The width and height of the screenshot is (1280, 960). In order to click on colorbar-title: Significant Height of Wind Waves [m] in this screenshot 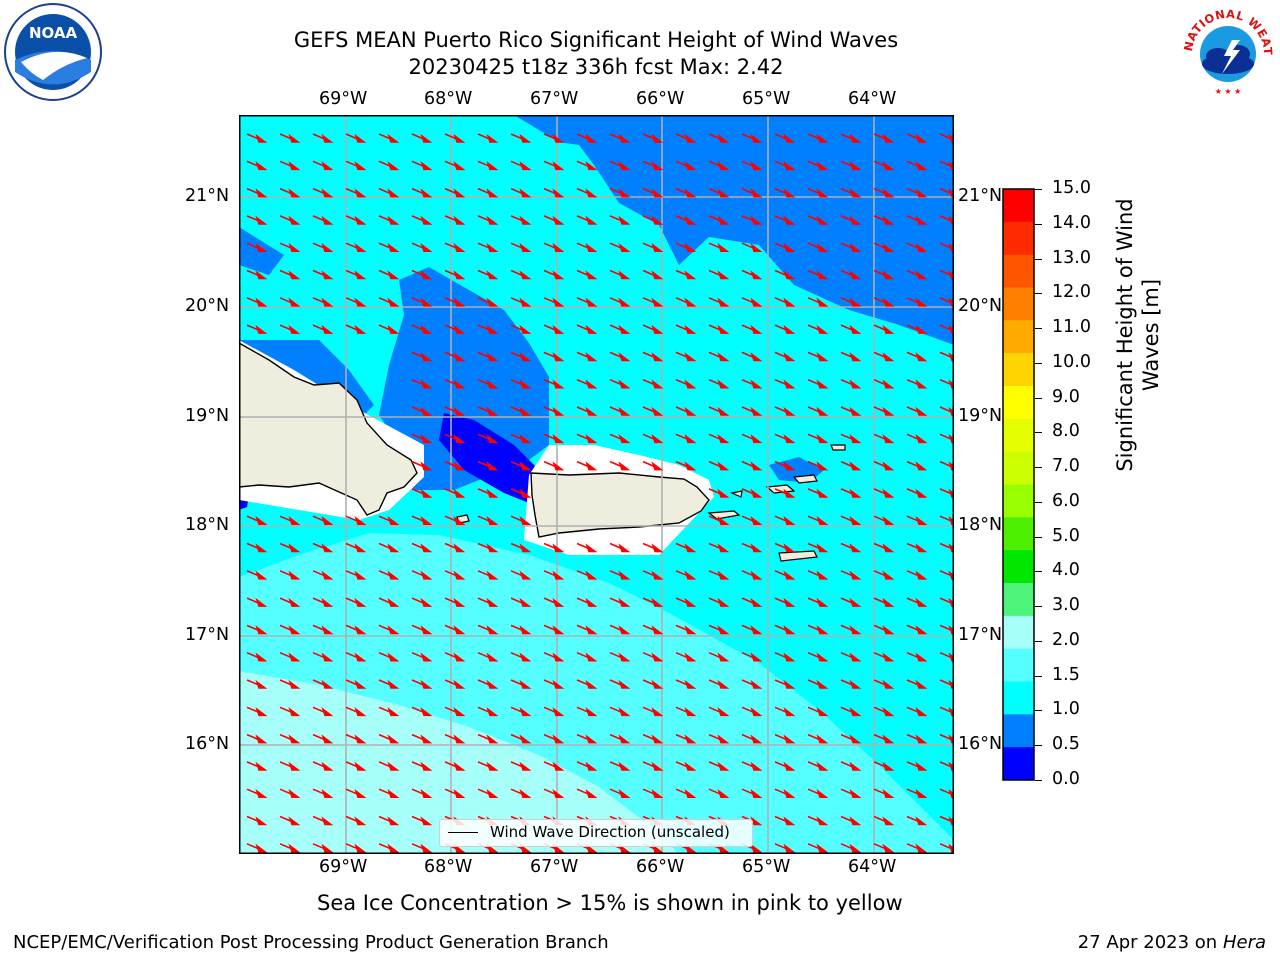, I will do `click(1138, 335)`.